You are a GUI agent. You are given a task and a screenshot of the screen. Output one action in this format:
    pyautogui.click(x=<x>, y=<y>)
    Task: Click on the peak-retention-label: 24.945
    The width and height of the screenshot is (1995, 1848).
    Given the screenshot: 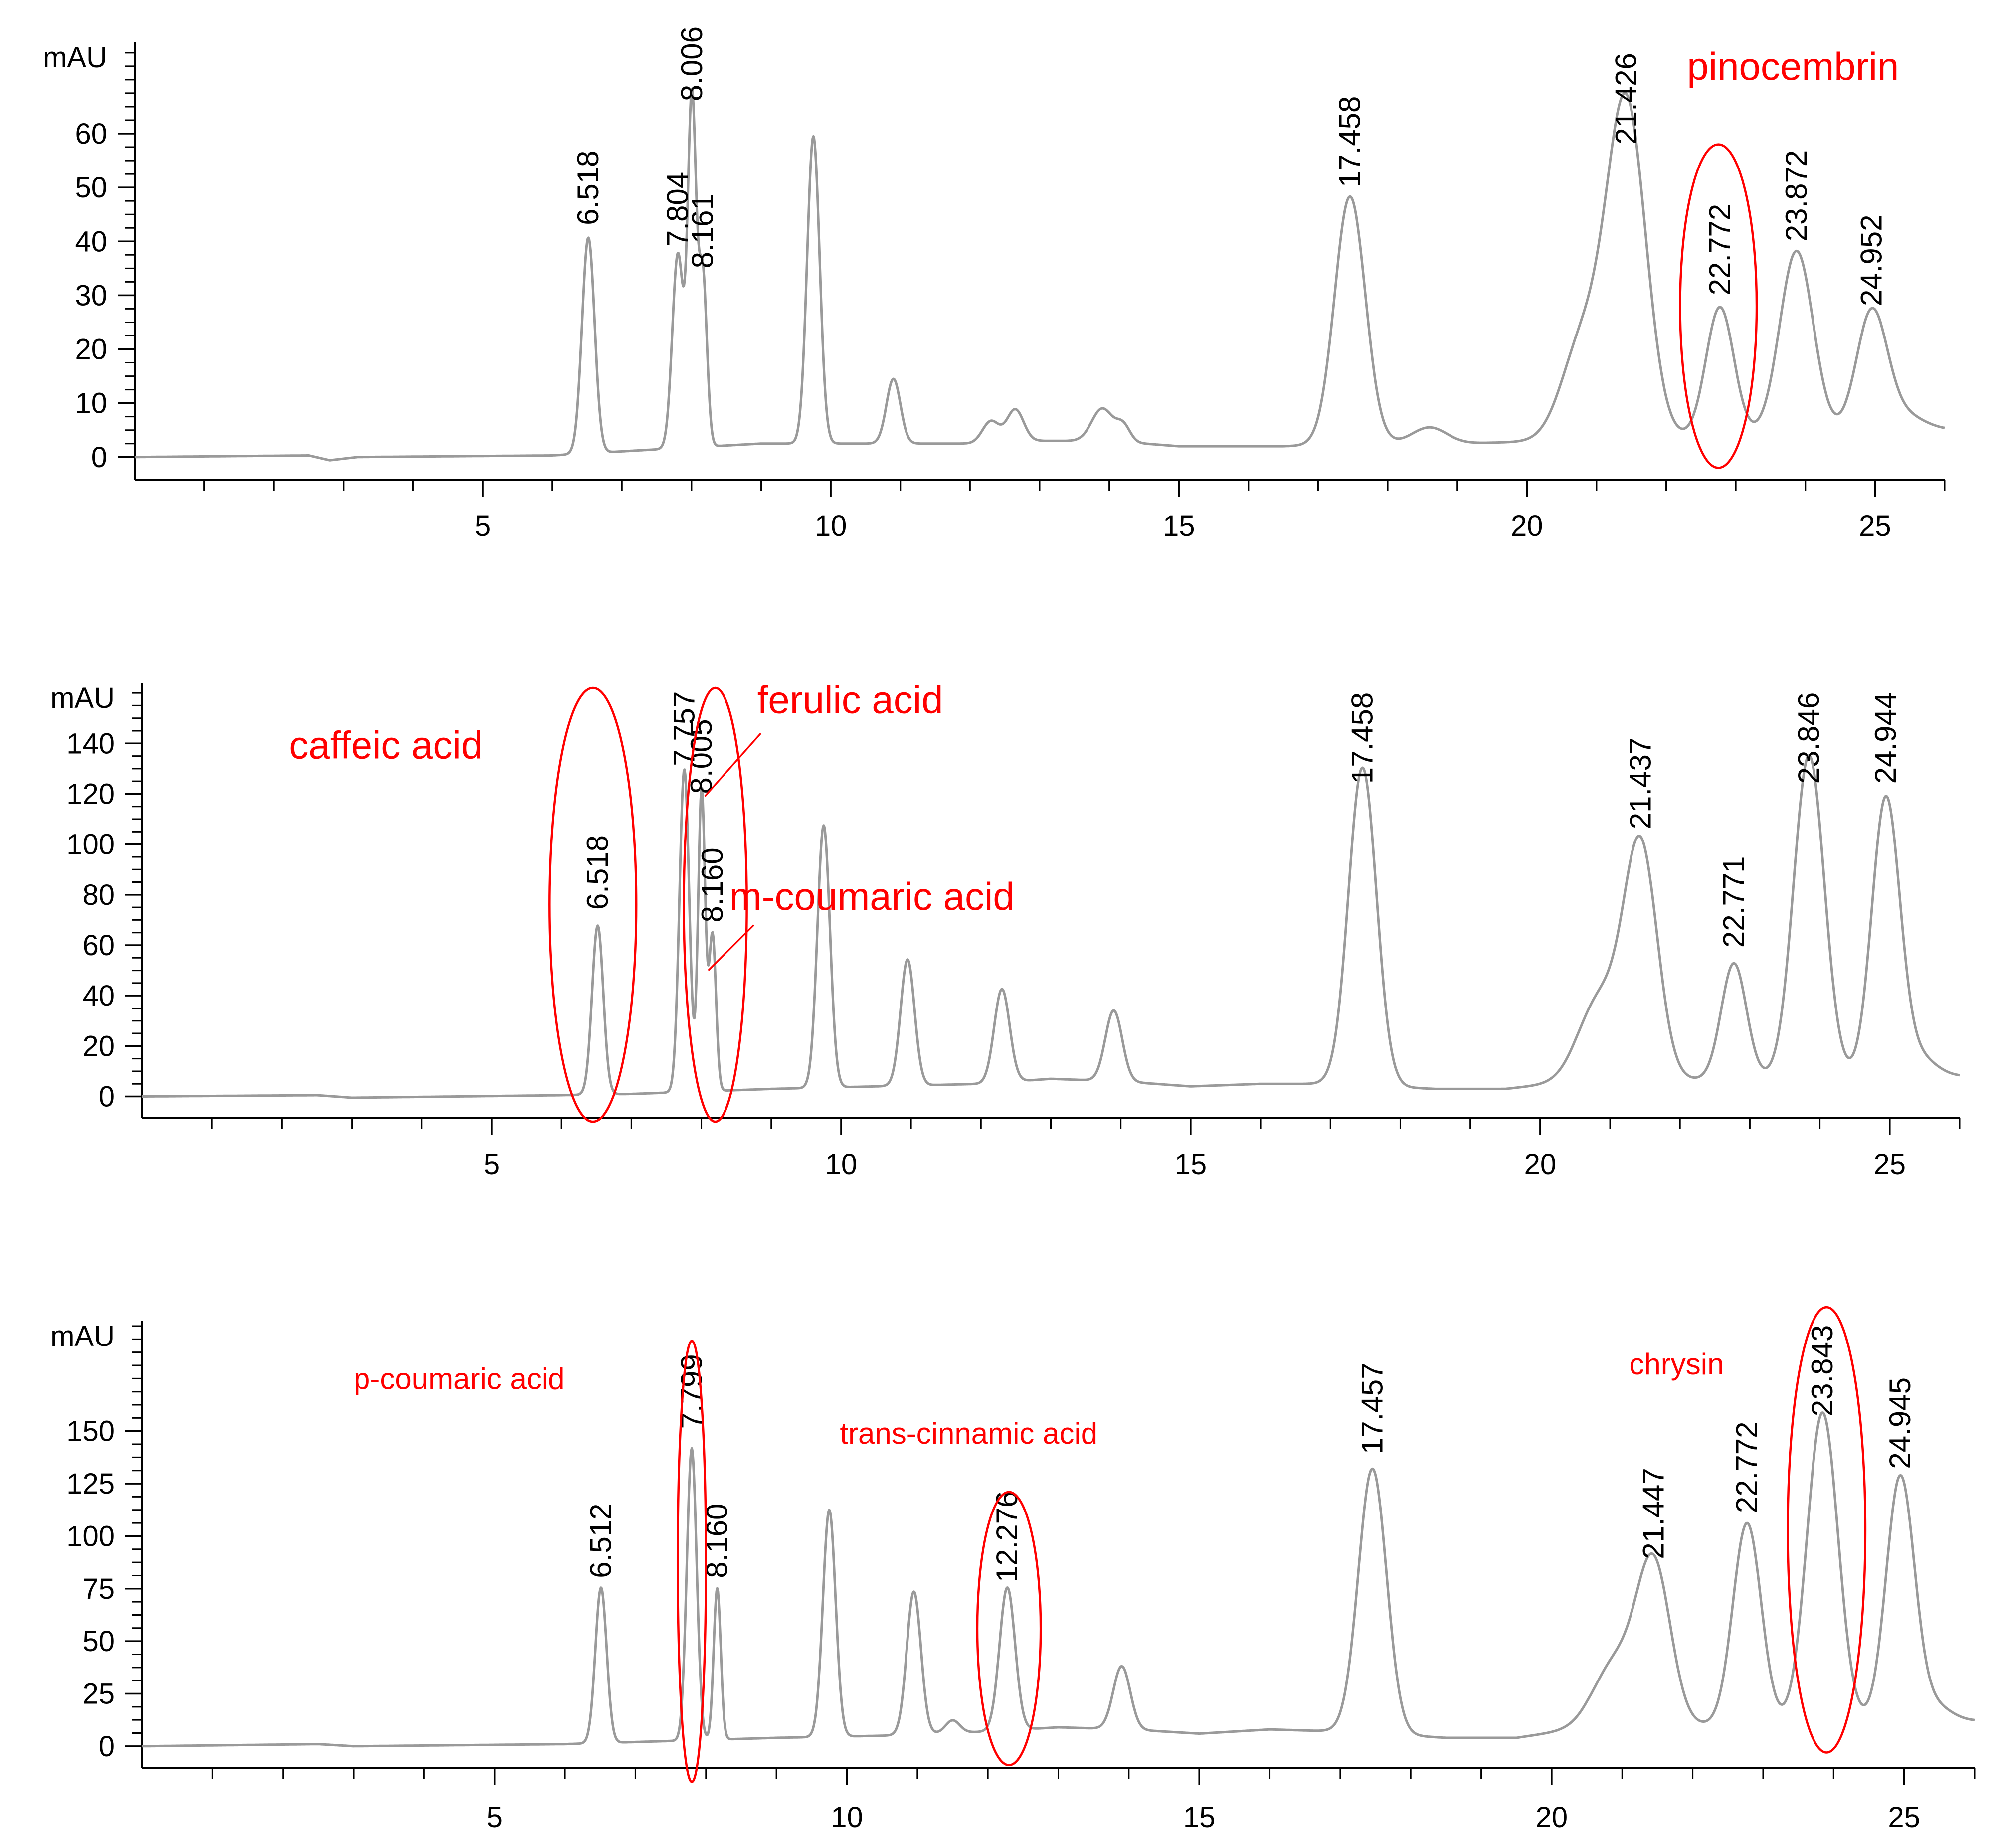 What is the action you would take?
    pyautogui.click(x=1900, y=1423)
    